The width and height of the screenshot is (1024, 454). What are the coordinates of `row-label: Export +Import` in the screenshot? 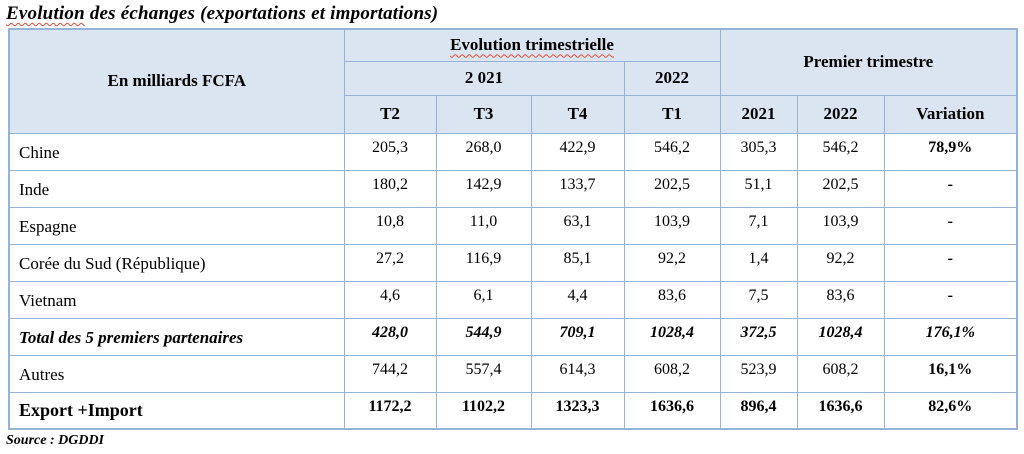 It's located at (176, 410).